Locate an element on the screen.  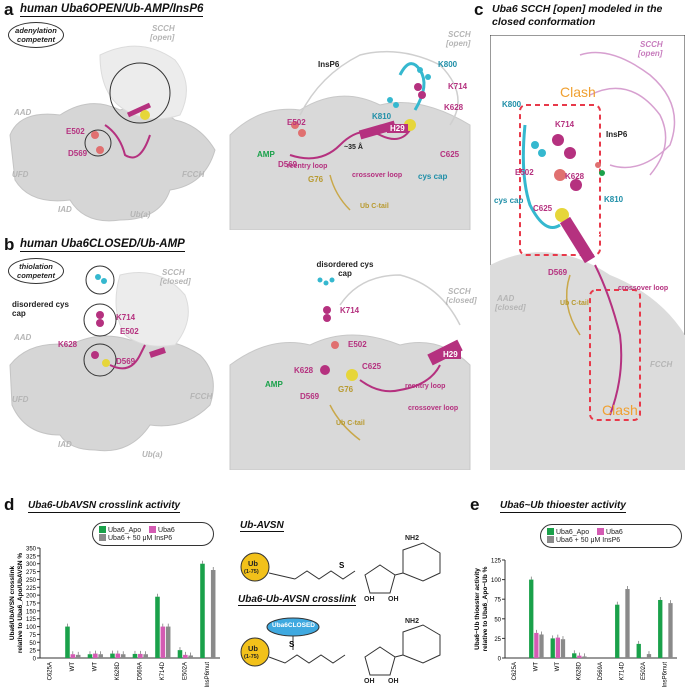
b-iad-label: IAD is located at coordinates (65, 444).